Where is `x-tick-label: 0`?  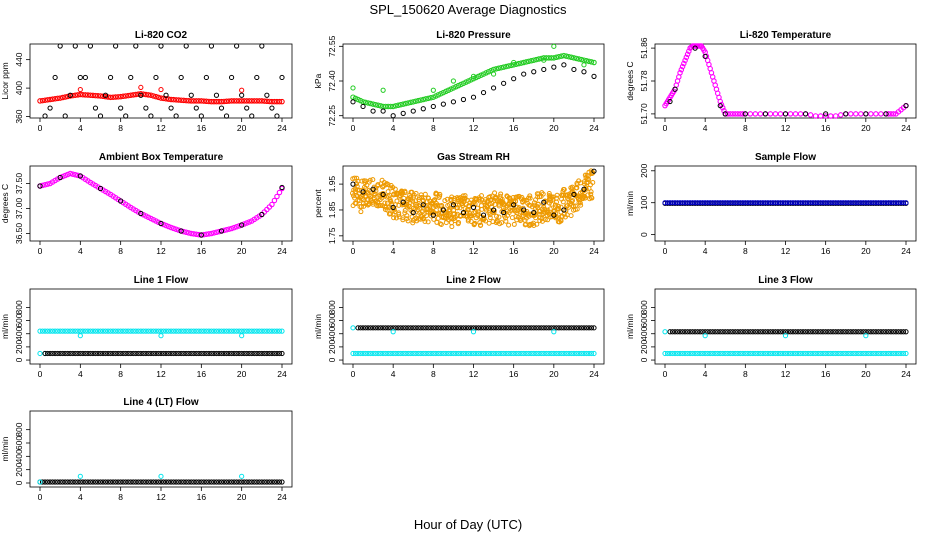
x-tick-label: 0 is located at coordinates (353, 128).